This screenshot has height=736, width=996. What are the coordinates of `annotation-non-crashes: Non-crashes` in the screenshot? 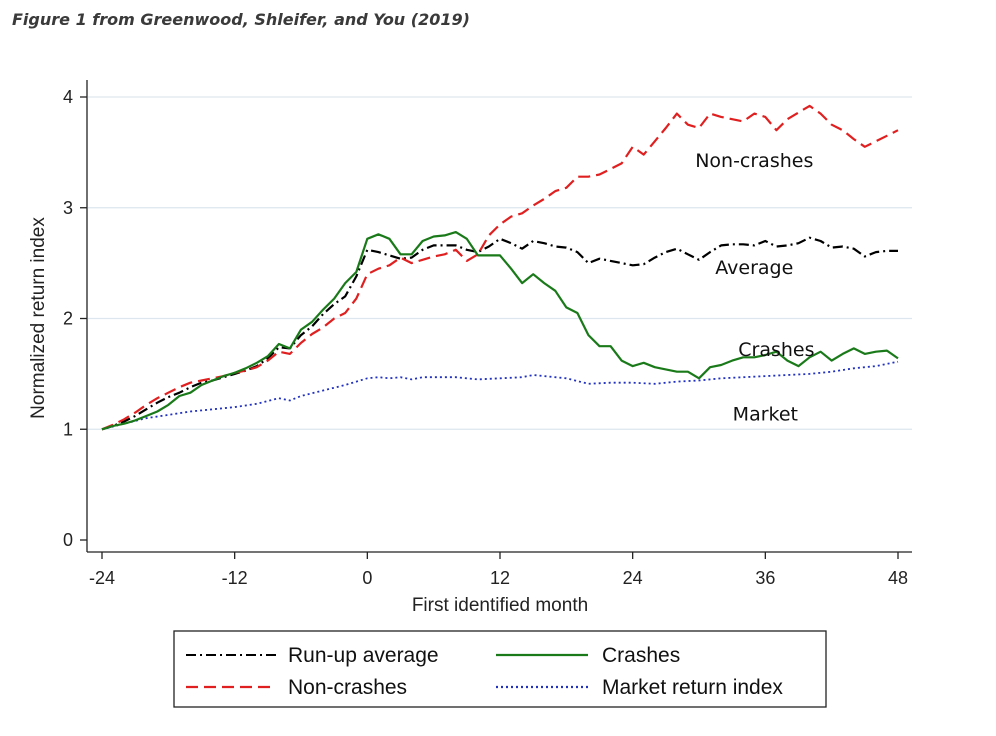 It's located at (754, 161).